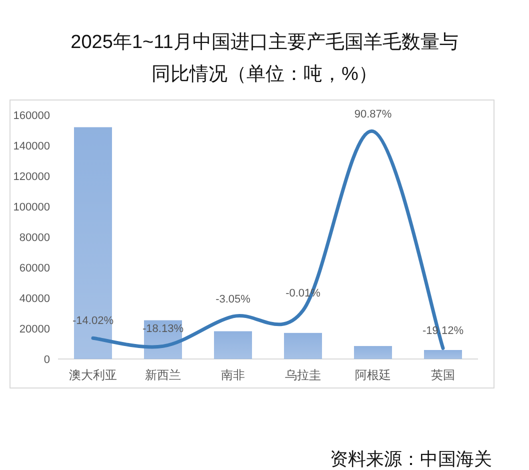 The width and height of the screenshot is (529, 470). What do you see at coordinates (233, 375) in the screenshot?
I see `x-tick-label: 南非` at bounding box center [233, 375].